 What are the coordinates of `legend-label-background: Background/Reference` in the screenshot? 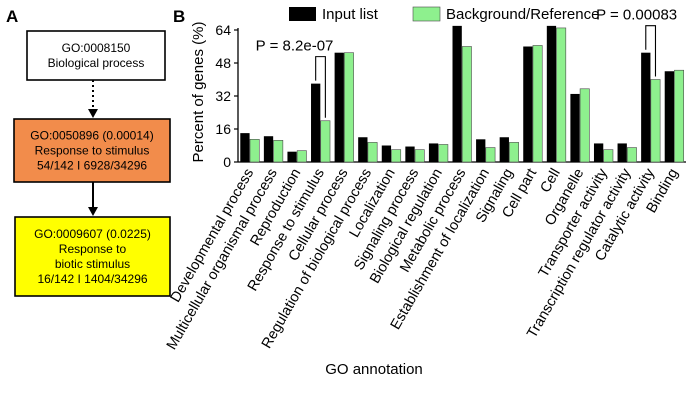 It's located at (522, 14).